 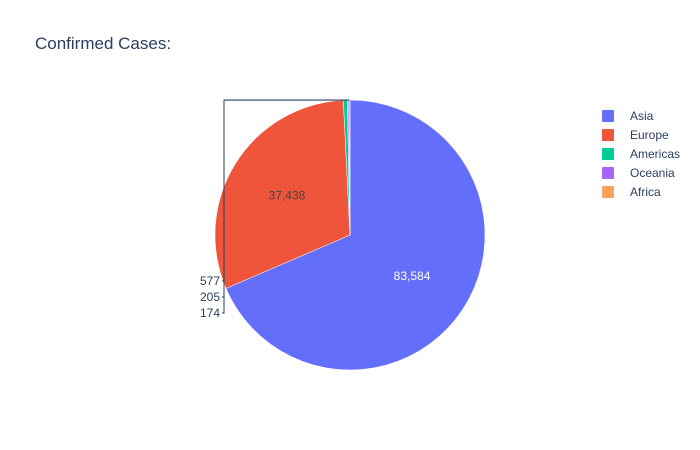 I want to click on legend: Asia Europe Americas Oceania Africa, so click(x=641, y=153).